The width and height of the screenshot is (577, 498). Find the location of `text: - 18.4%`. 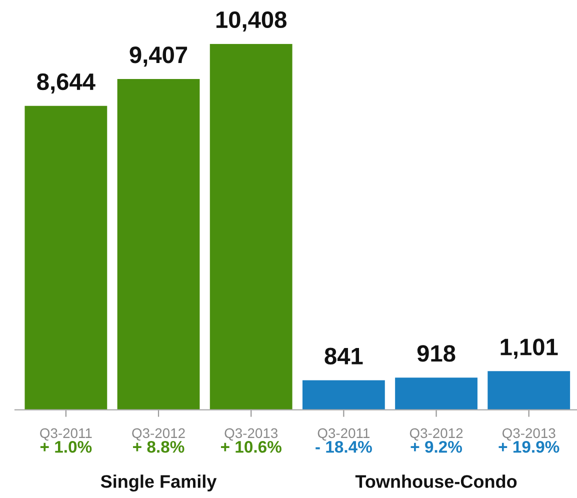

text: - 18.4% is located at coordinates (344, 446).